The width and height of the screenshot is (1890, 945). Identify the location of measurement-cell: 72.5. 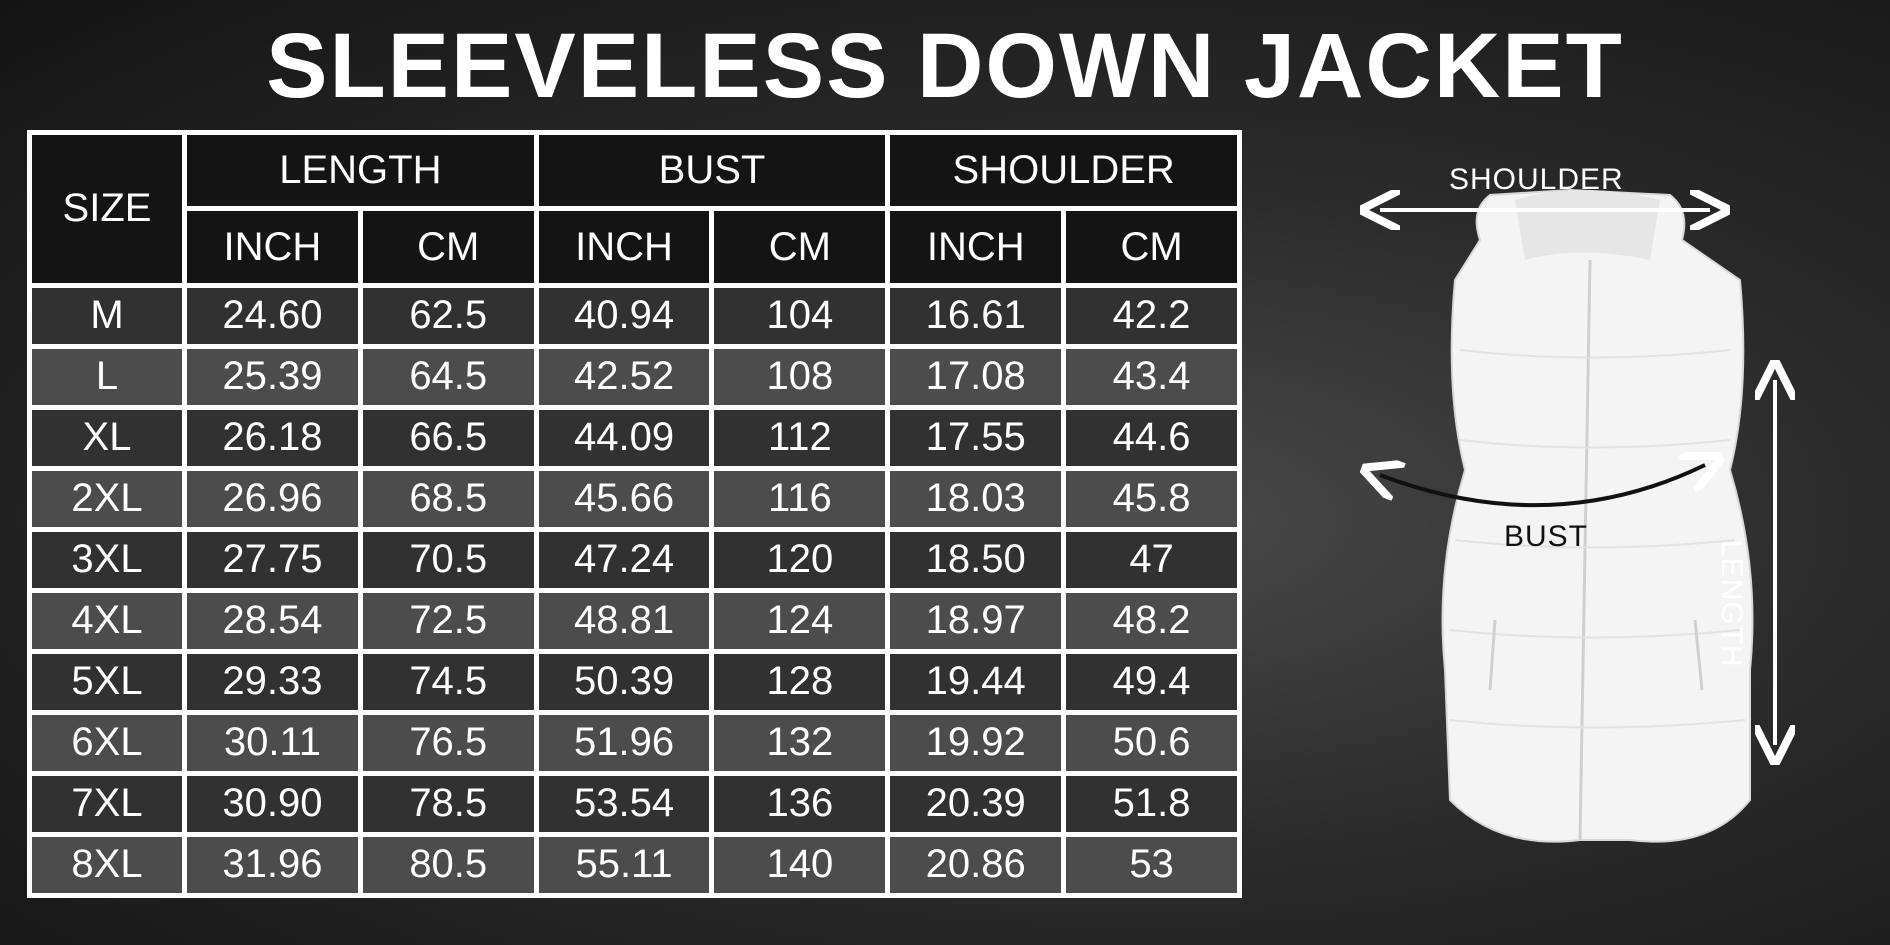
(448, 620).